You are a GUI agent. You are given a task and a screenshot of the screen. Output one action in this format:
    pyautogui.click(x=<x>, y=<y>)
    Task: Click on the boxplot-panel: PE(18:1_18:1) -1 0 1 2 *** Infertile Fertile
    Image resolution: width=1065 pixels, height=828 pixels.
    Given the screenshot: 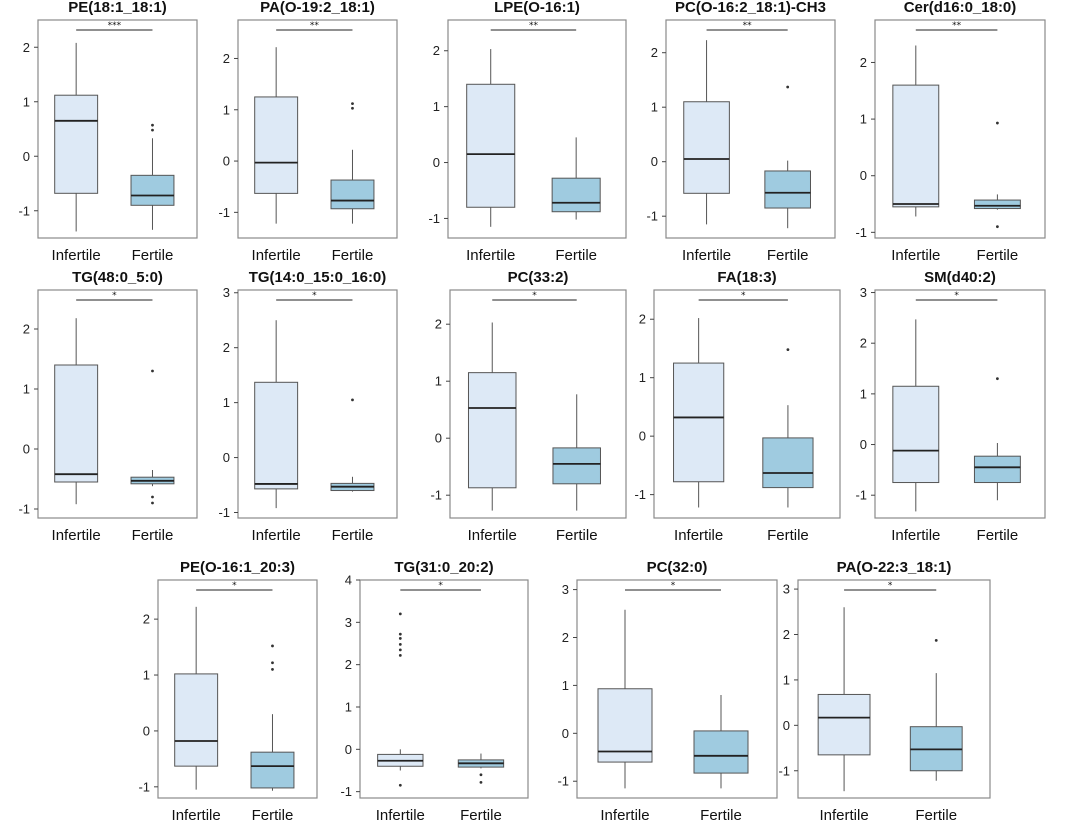 What is the action you would take?
    pyautogui.click(x=108, y=132)
    